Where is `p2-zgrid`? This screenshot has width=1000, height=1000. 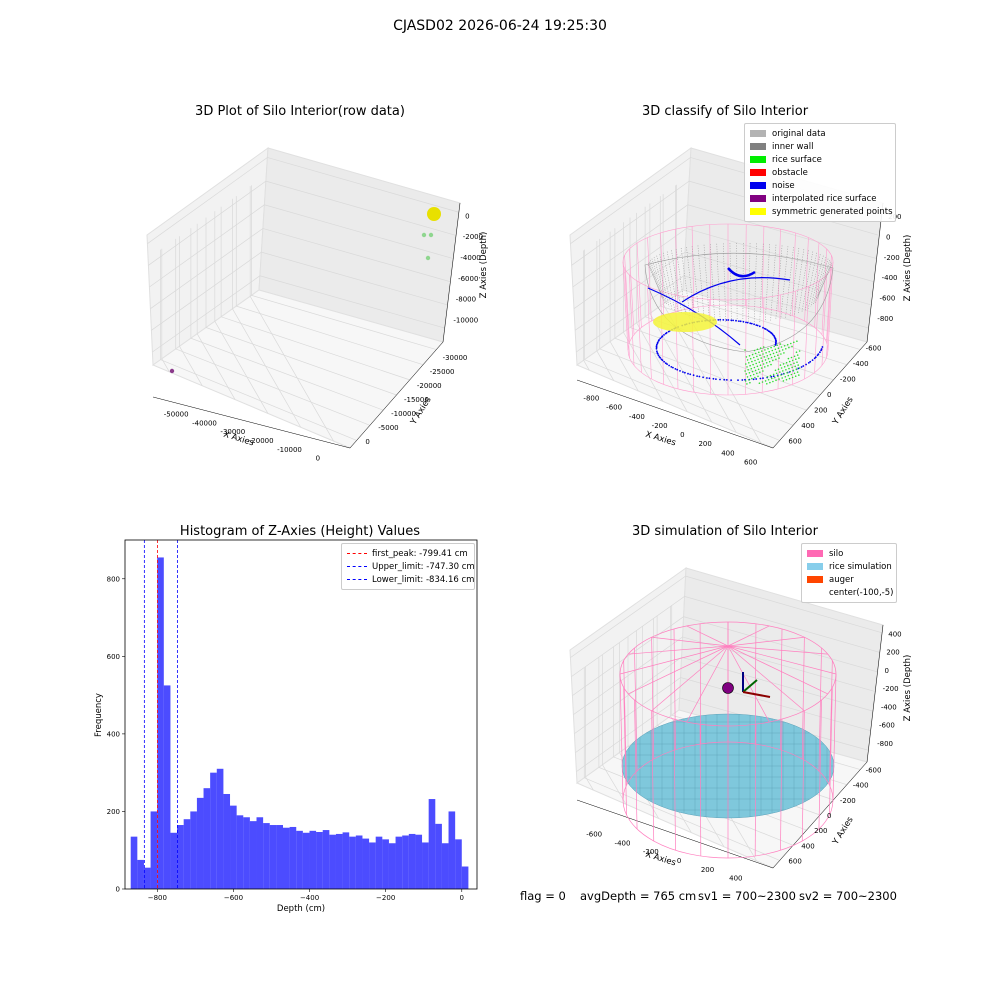
p2-zgrid is located at coordinates (724, 246).